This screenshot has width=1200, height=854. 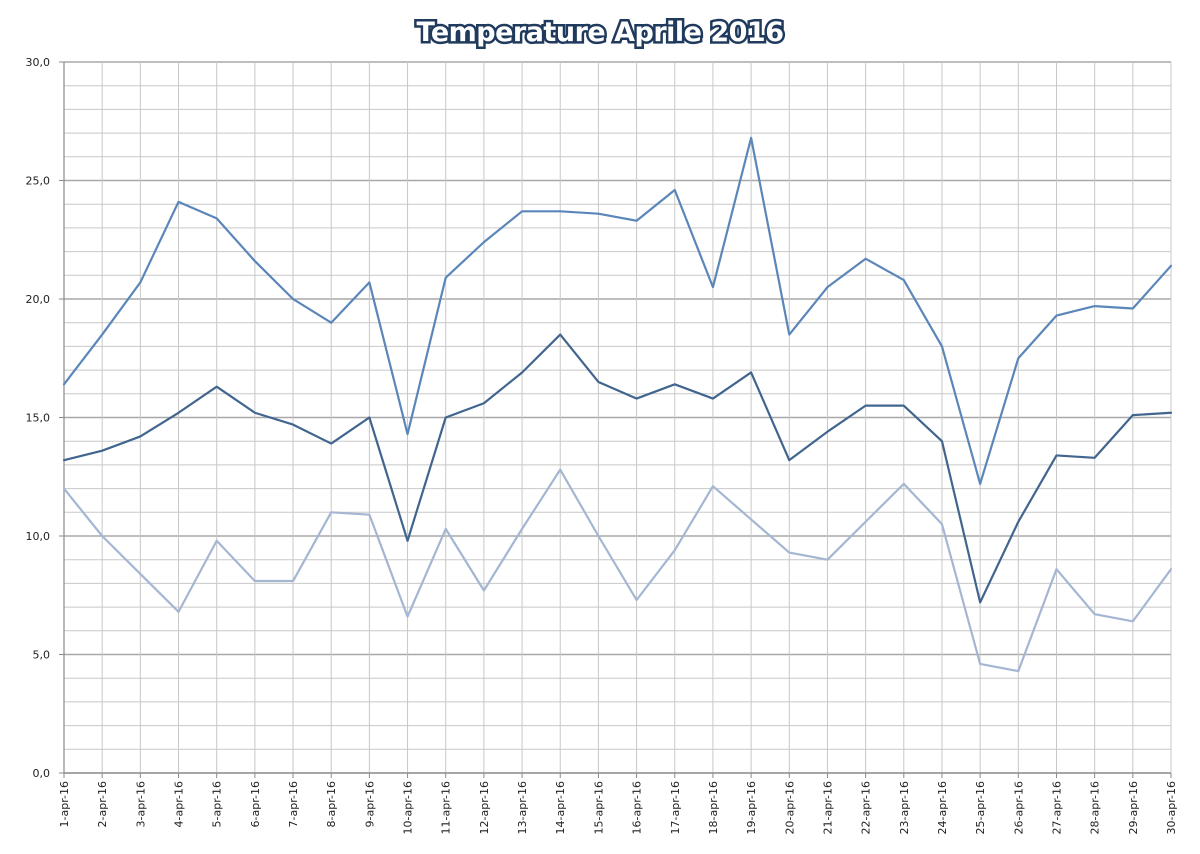 What do you see at coordinates (1133, 807) in the screenshot?
I see `x-tick-label: 29-apr-16` at bounding box center [1133, 807].